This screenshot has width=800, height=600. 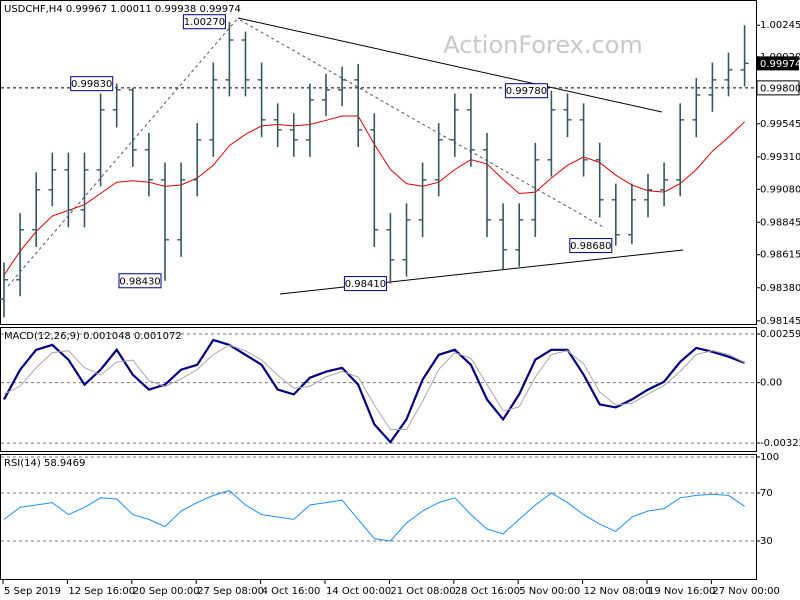 What do you see at coordinates (422, 591) in the screenshot?
I see `x-tick-label: 21 Oct 08:00` at bounding box center [422, 591].